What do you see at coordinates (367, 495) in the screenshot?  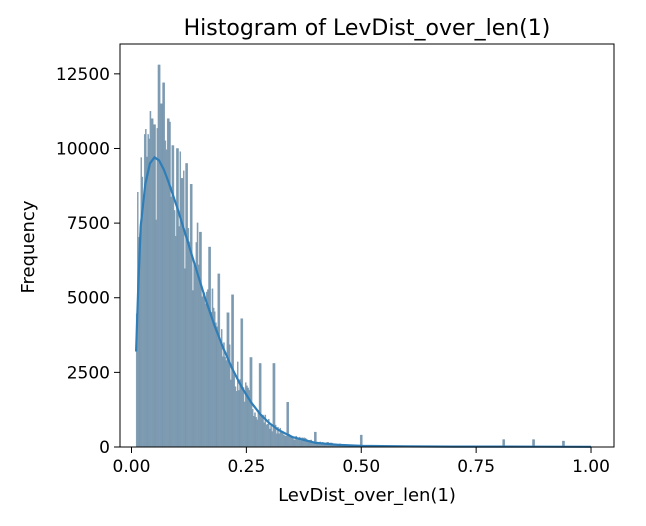 I see `x-axis-label: LevDist_over_len(1)` at bounding box center [367, 495].